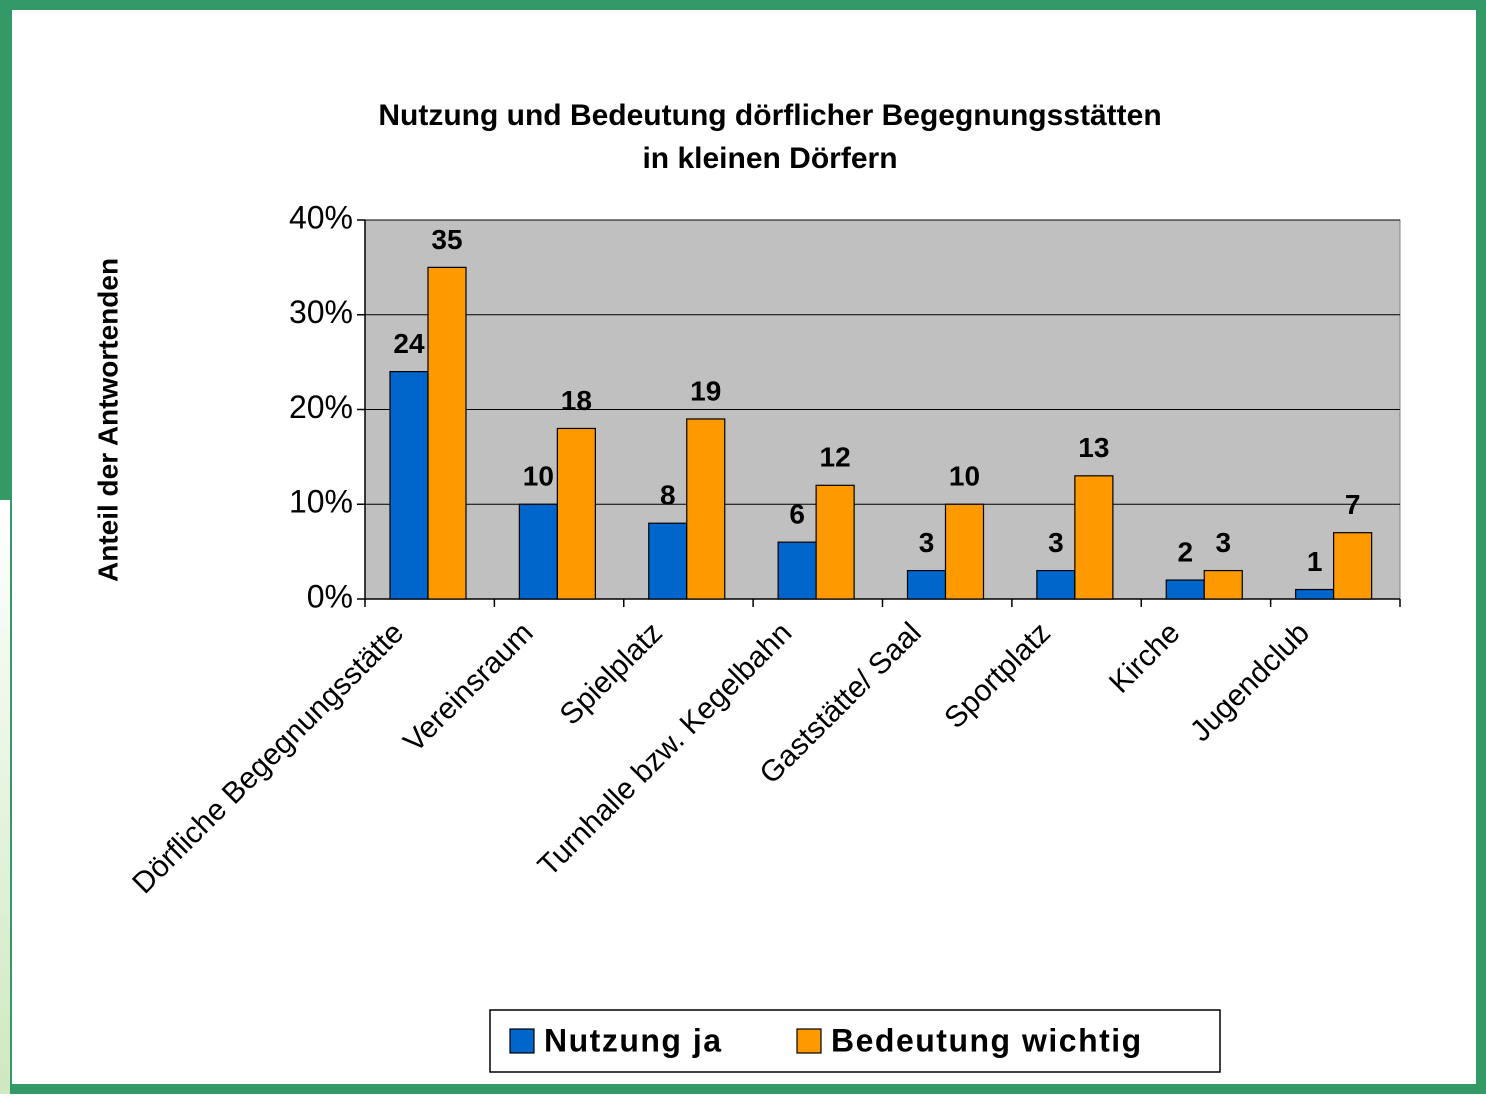 The width and height of the screenshot is (1486, 1099). I want to click on y-tick-label: 30%, so click(321, 312).